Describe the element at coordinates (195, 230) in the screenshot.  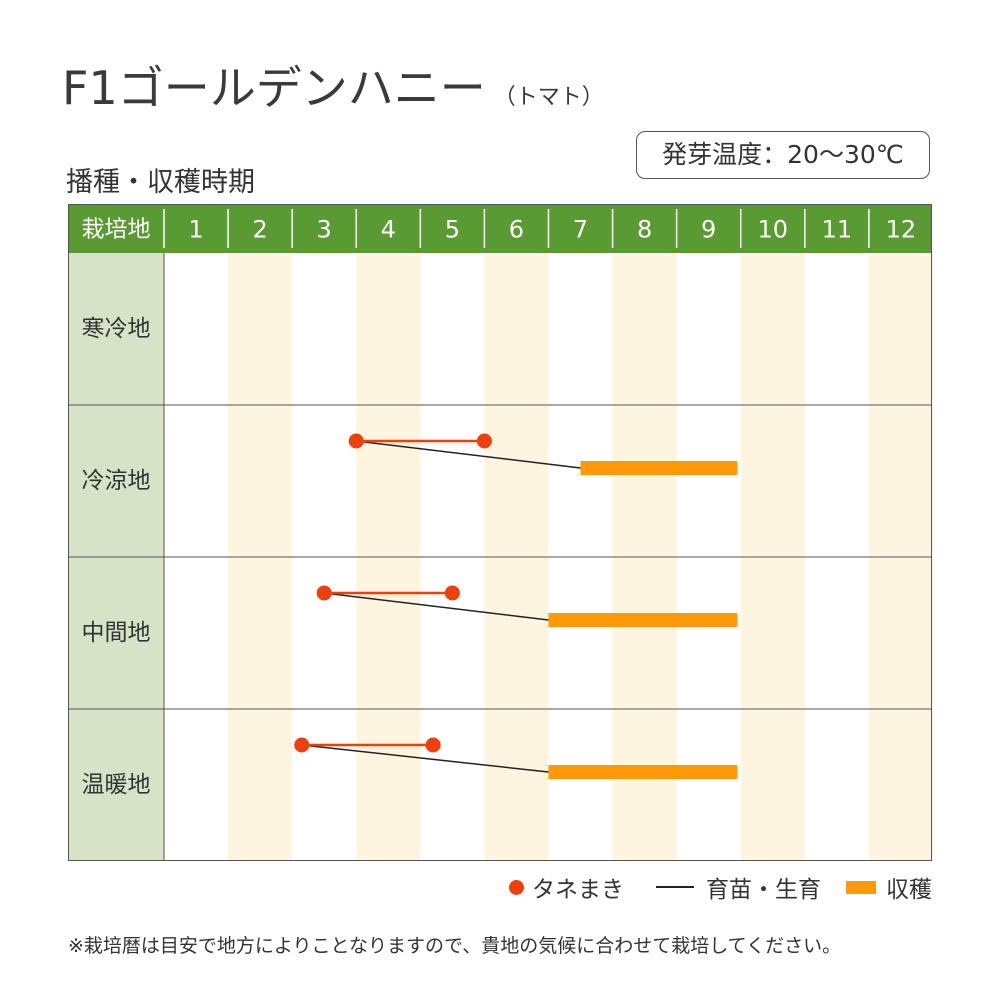
I see `month-label-1: 1` at that location.